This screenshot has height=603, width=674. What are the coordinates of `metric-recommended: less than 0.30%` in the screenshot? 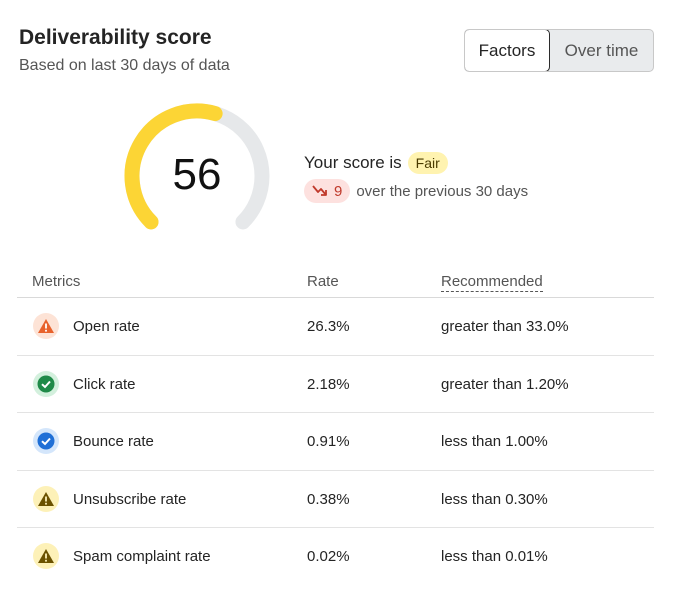 It's located at (494, 499).